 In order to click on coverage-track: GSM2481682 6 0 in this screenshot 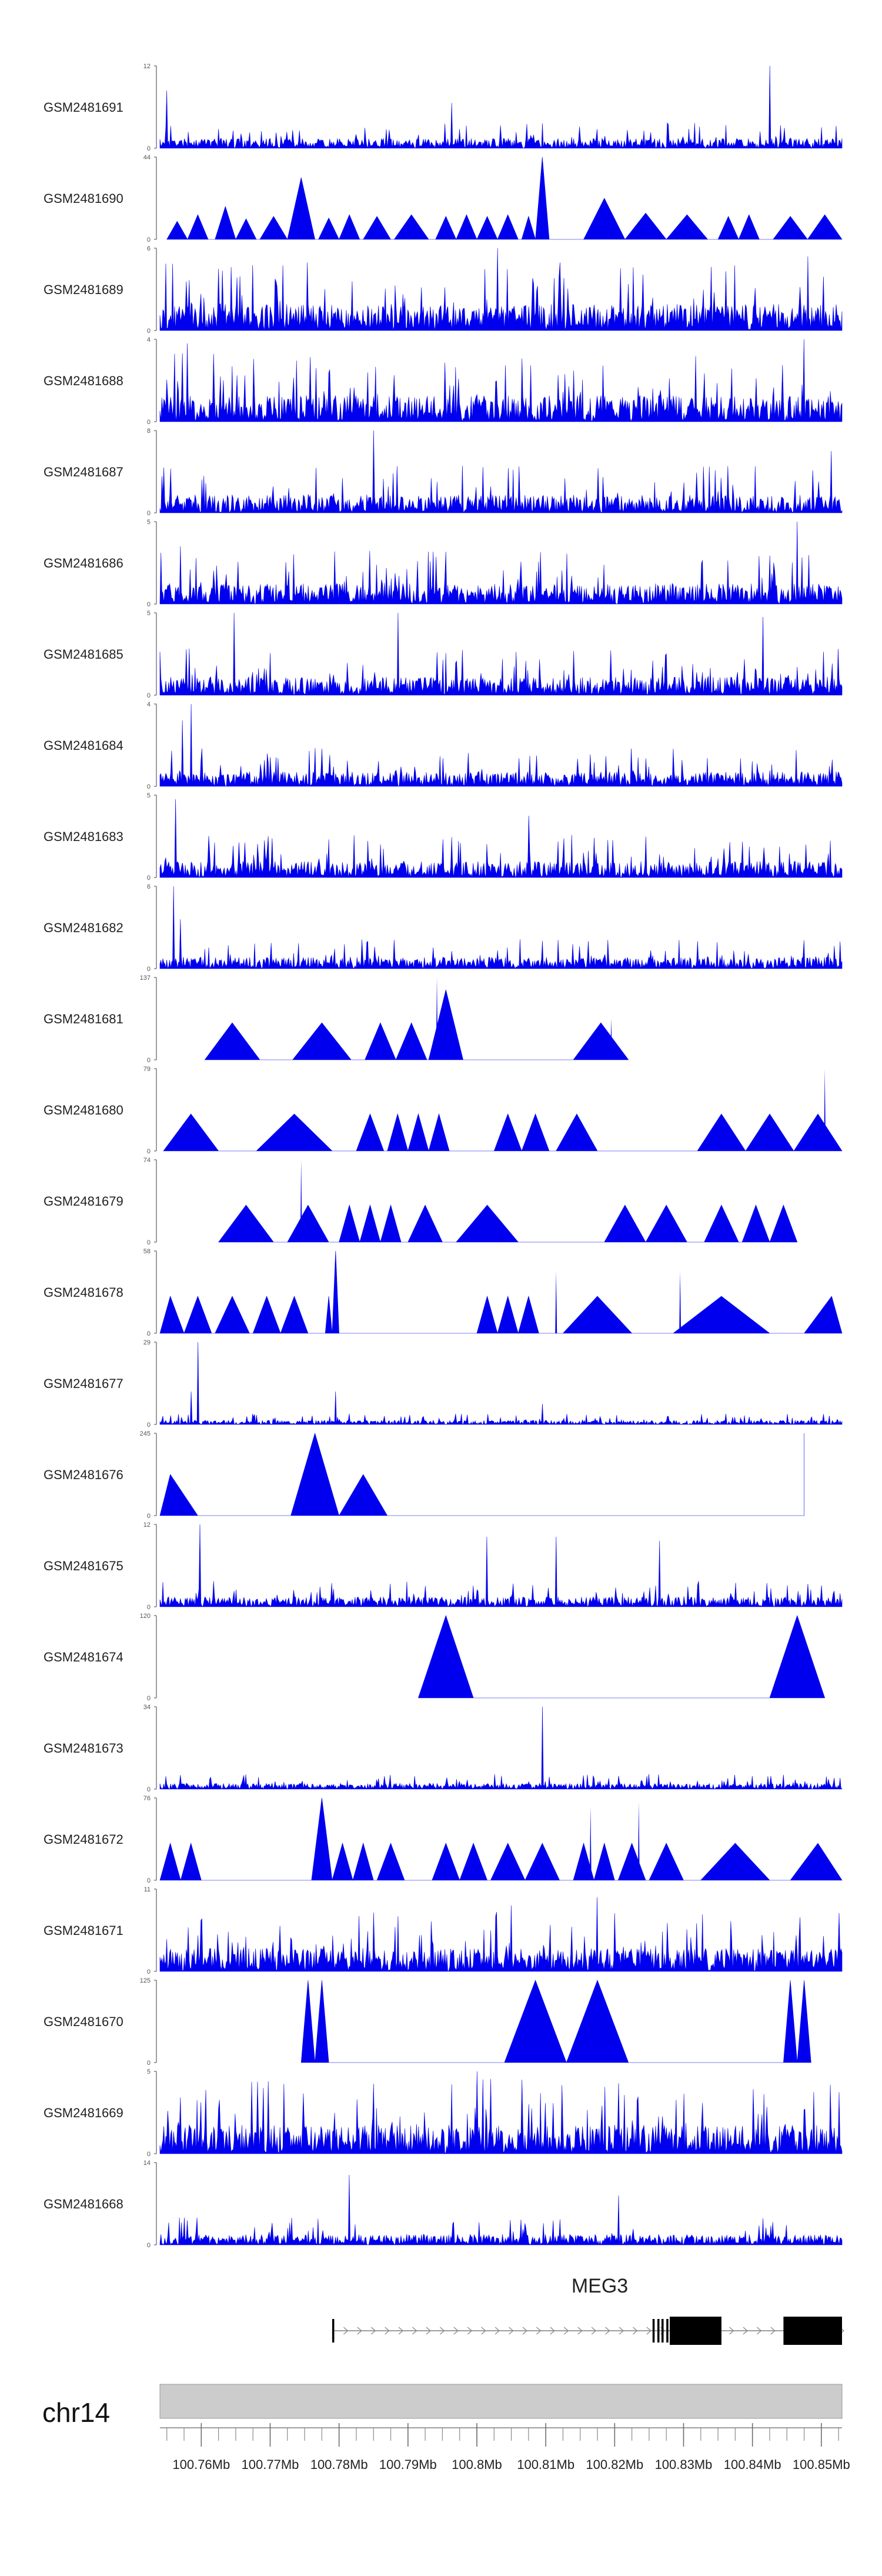, I will do `click(443, 928)`.